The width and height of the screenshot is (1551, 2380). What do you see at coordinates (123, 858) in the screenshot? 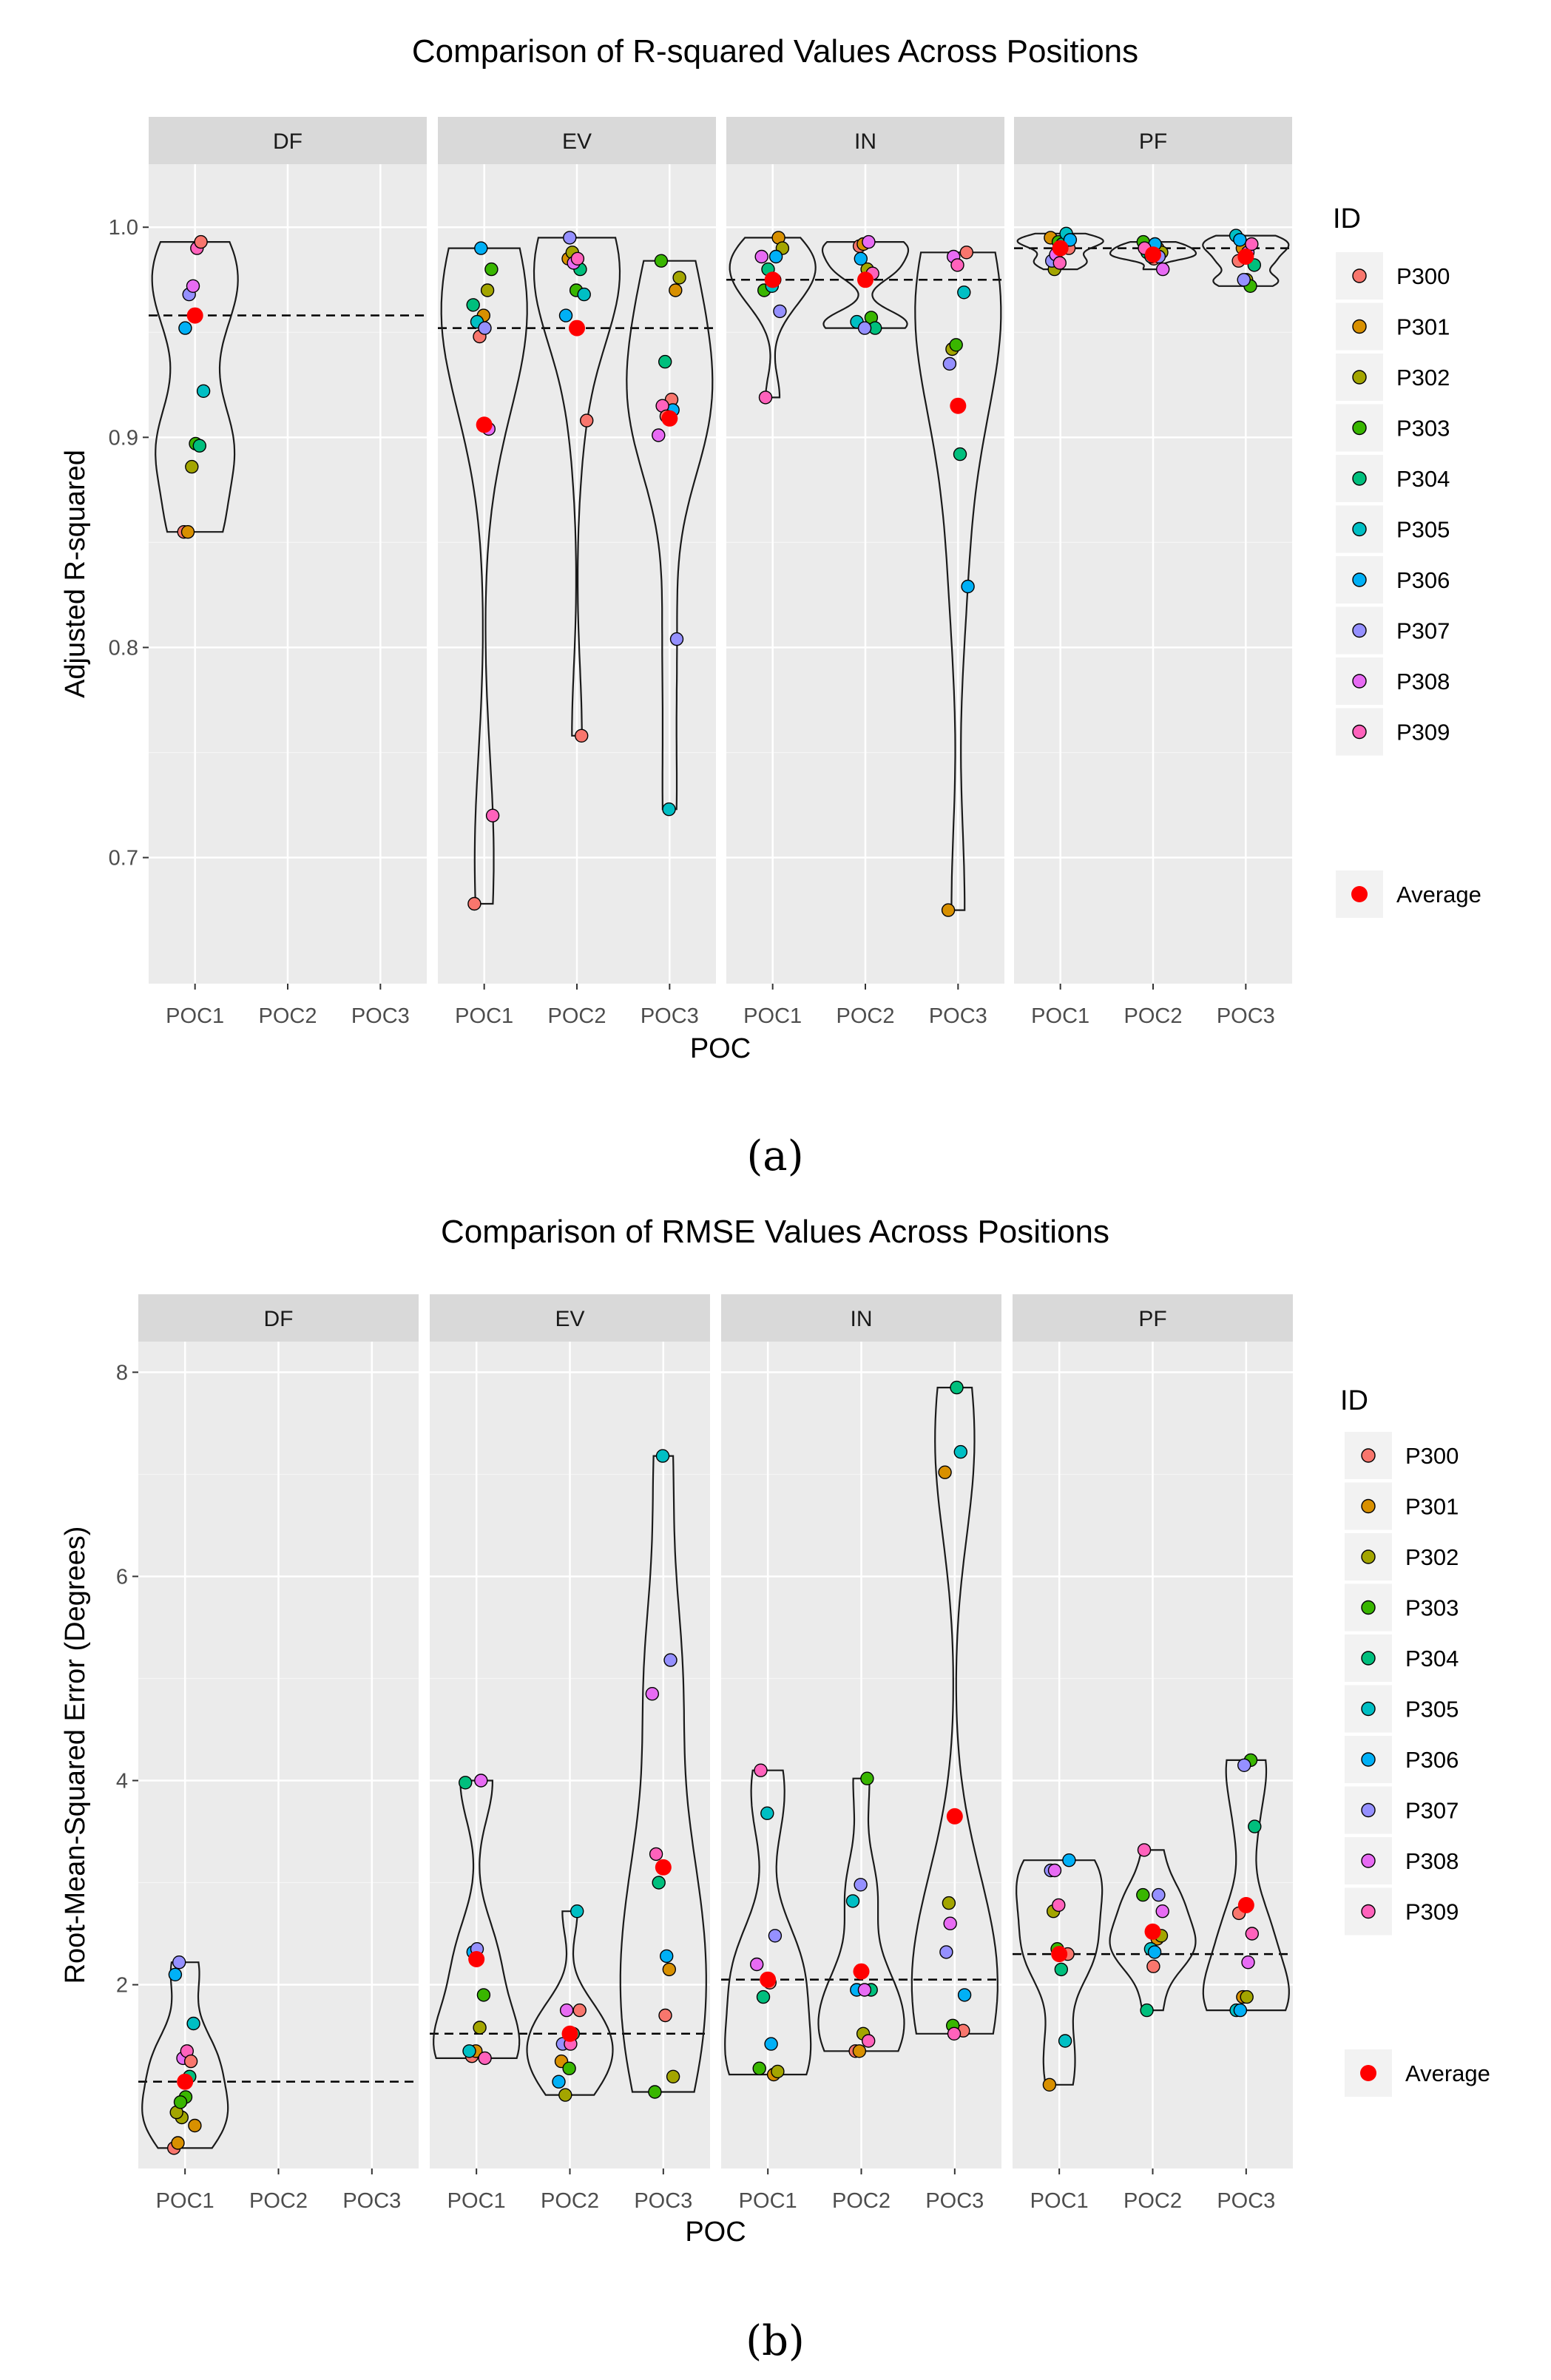
I see `y-tick-label: 0.7` at bounding box center [123, 858].